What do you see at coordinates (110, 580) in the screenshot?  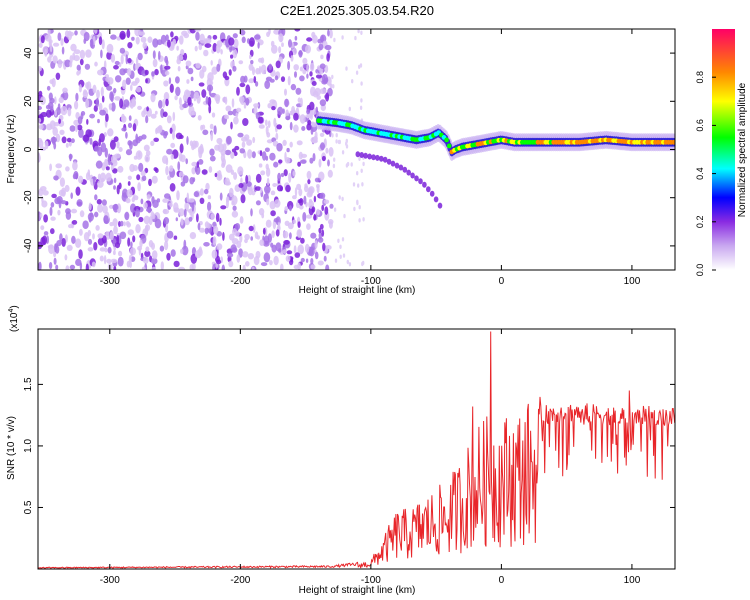 I see `x-tick-label: -300` at bounding box center [110, 580].